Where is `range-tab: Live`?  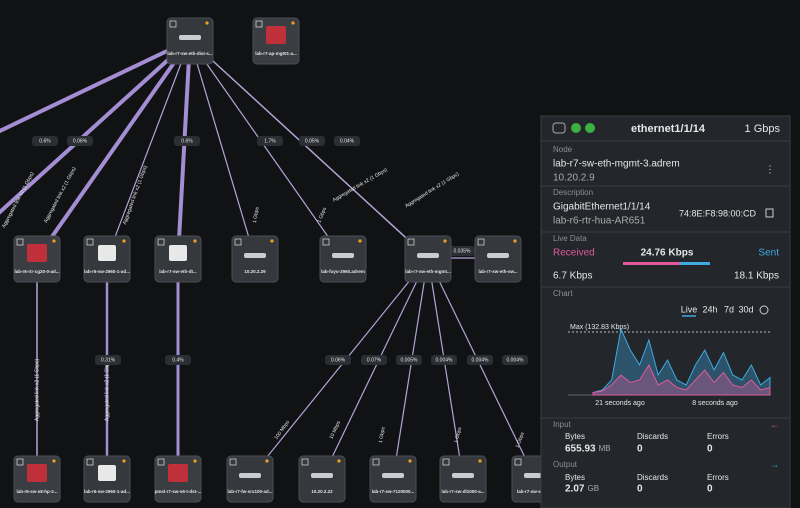
range-tab: Live is located at coordinates (689, 309).